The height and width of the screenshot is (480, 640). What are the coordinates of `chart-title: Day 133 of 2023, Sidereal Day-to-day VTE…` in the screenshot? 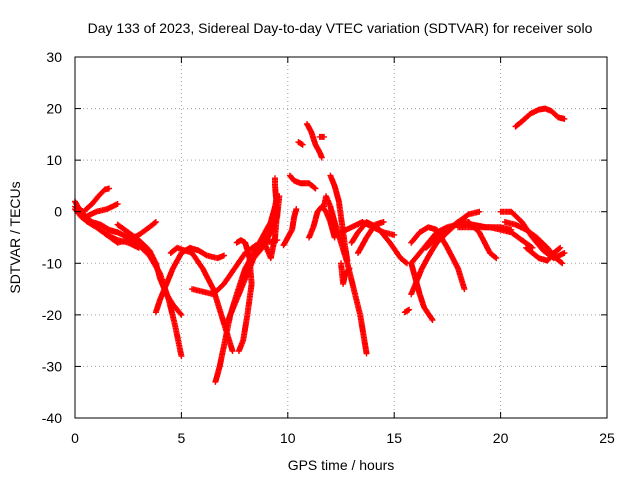 It's located at (340, 28).